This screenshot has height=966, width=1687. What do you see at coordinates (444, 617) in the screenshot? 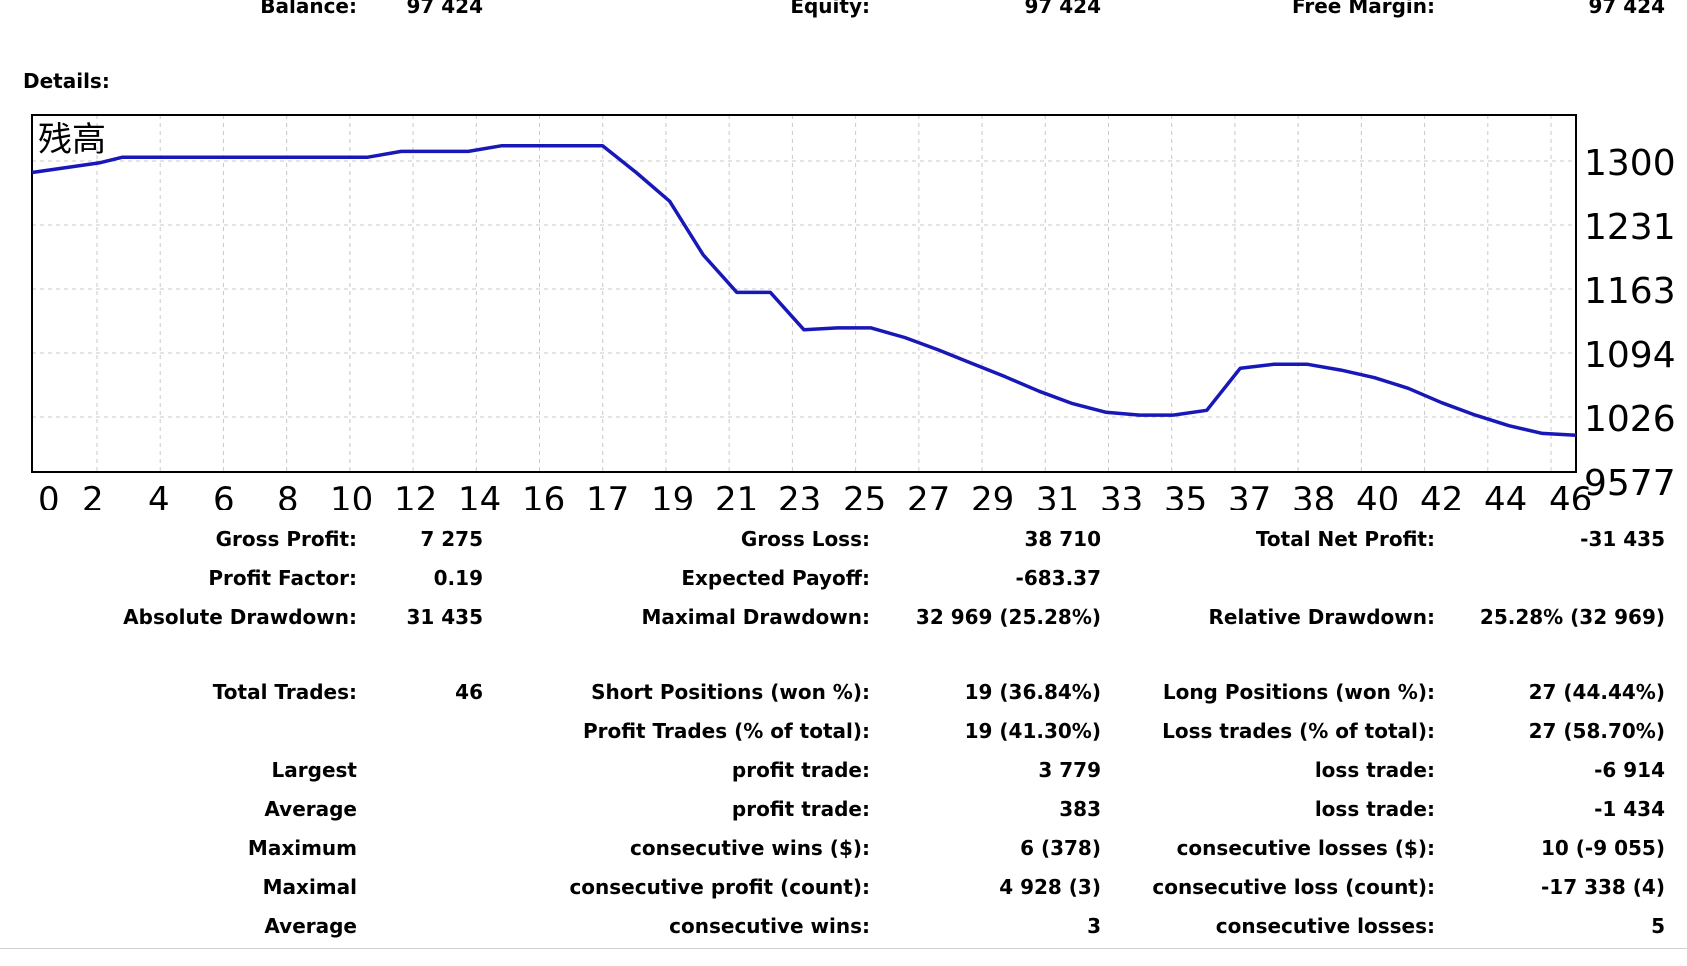
I see `absolute-drawdown-value: 31 435` at bounding box center [444, 617].